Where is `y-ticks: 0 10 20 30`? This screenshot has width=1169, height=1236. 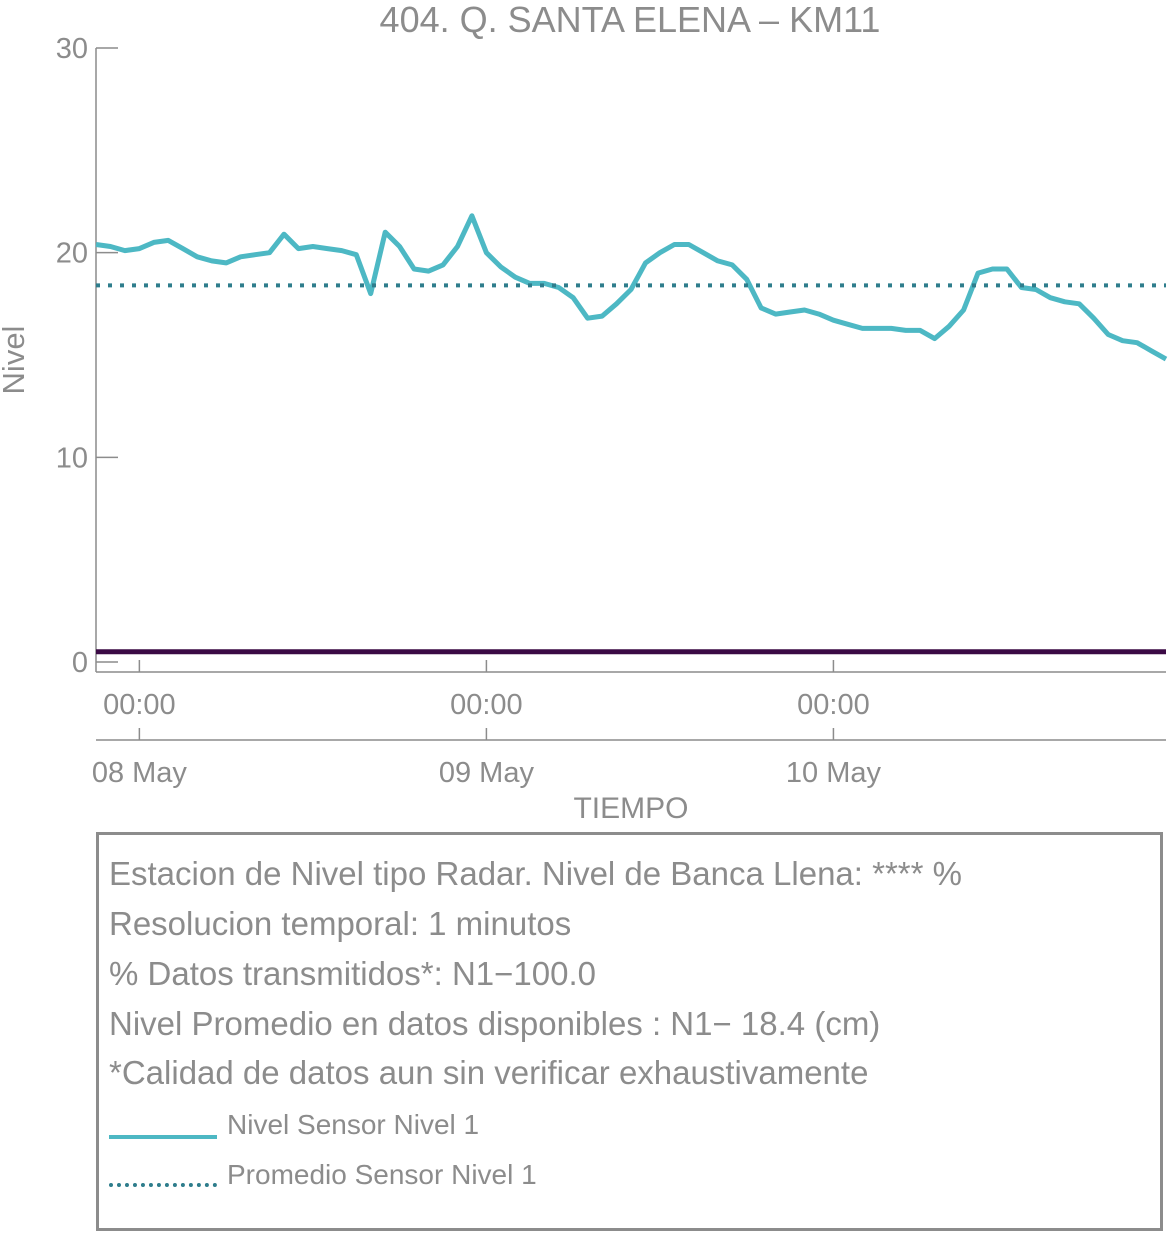
y-ticks: 0 10 20 30 is located at coordinates (87, 356).